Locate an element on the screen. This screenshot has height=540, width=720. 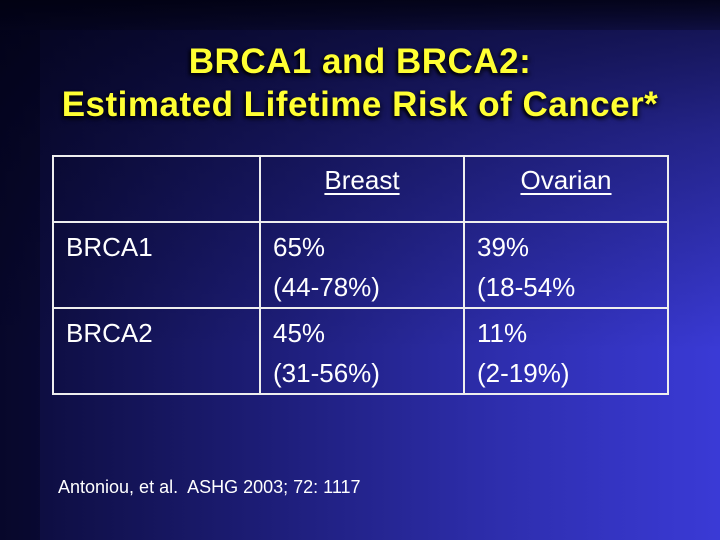
cell-brca1-breast-range: (44-78%) is located at coordinates (326, 287).